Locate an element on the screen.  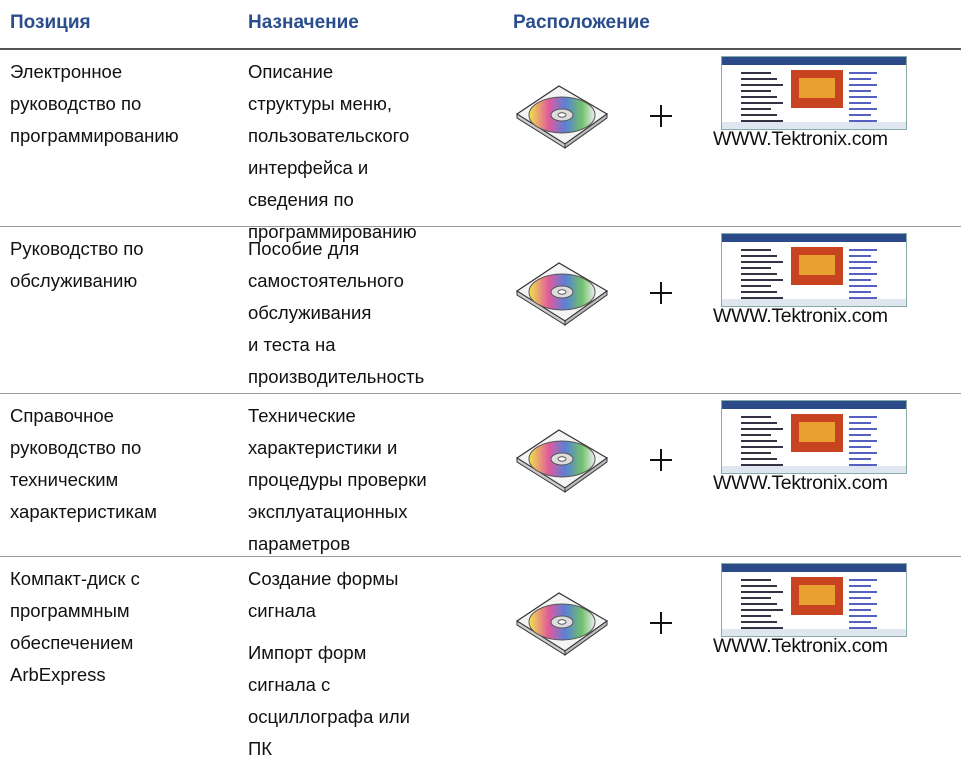
text-line: Электронное is located at coordinates (66, 71).